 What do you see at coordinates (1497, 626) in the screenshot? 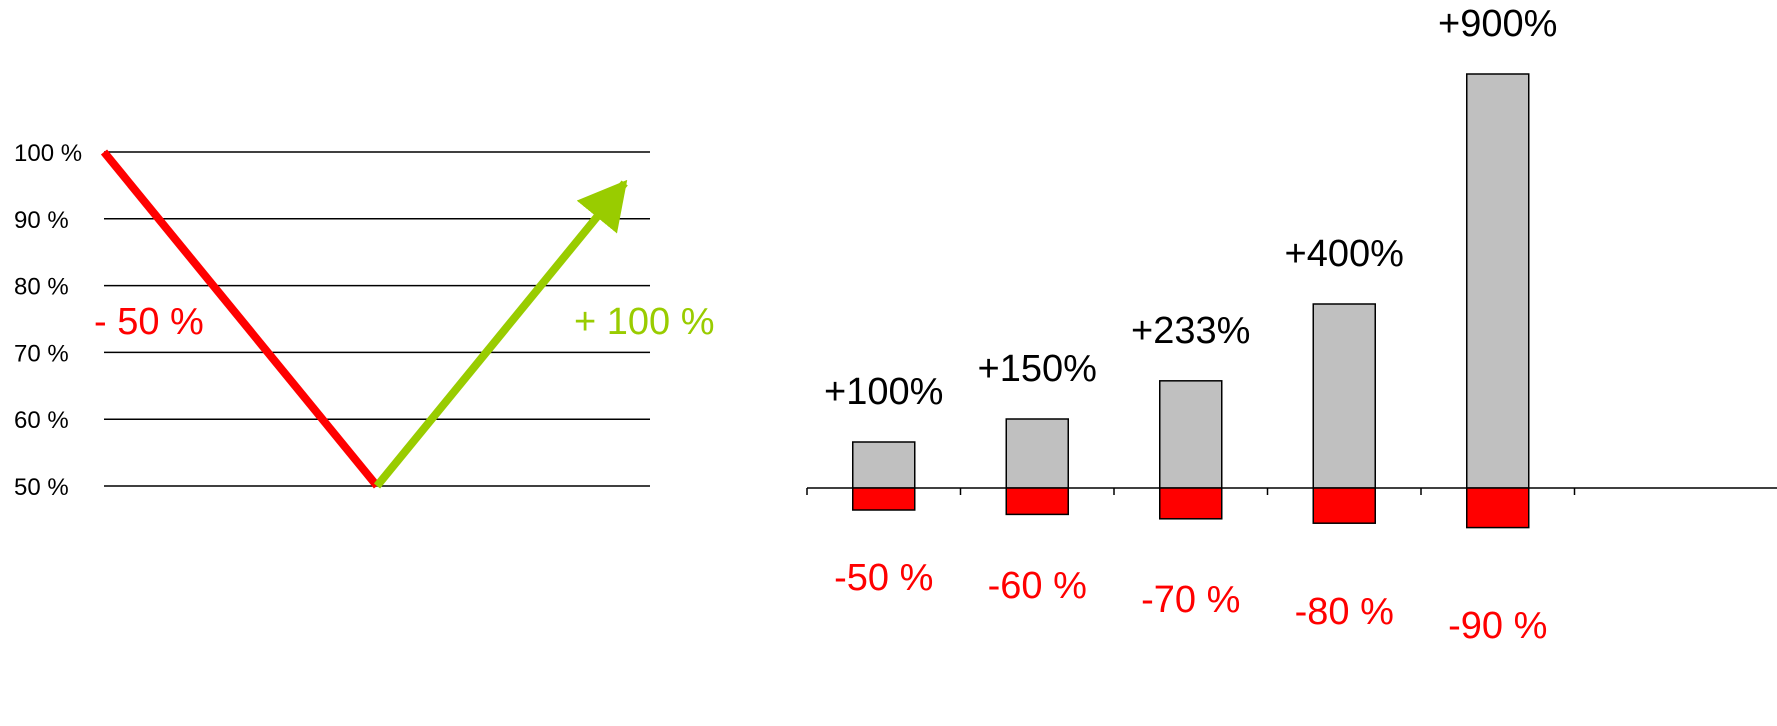
I see `loss-data-label: -90 %` at bounding box center [1497, 626].